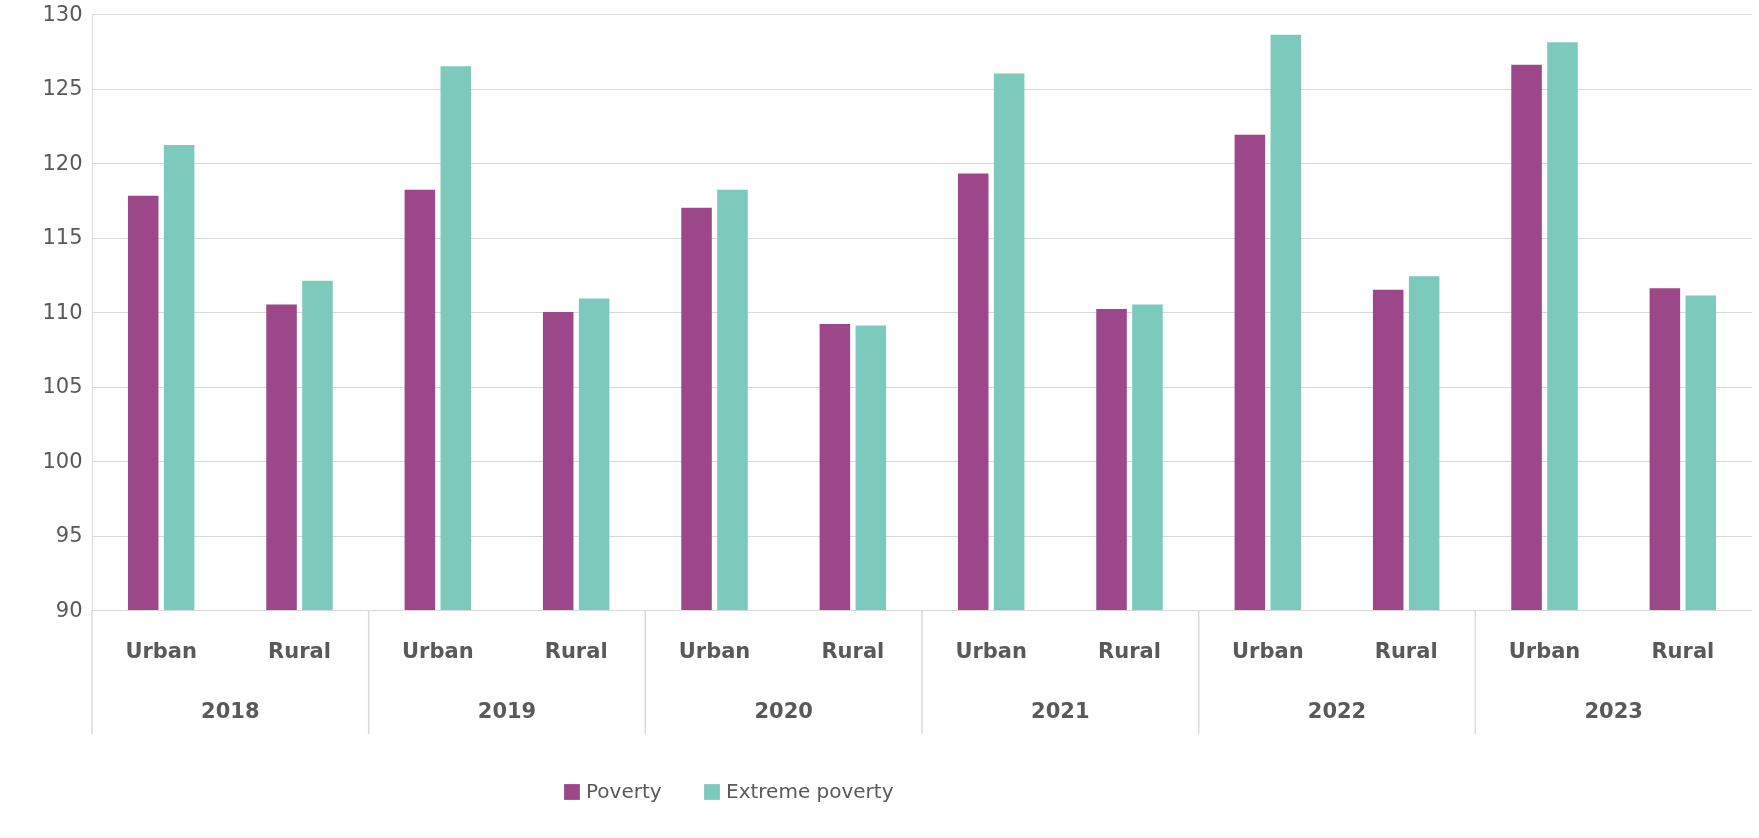 The width and height of the screenshot is (1759, 838). What do you see at coordinates (62, 13) in the screenshot?
I see `y-tick-label: 130` at bounding box center [62, 13].